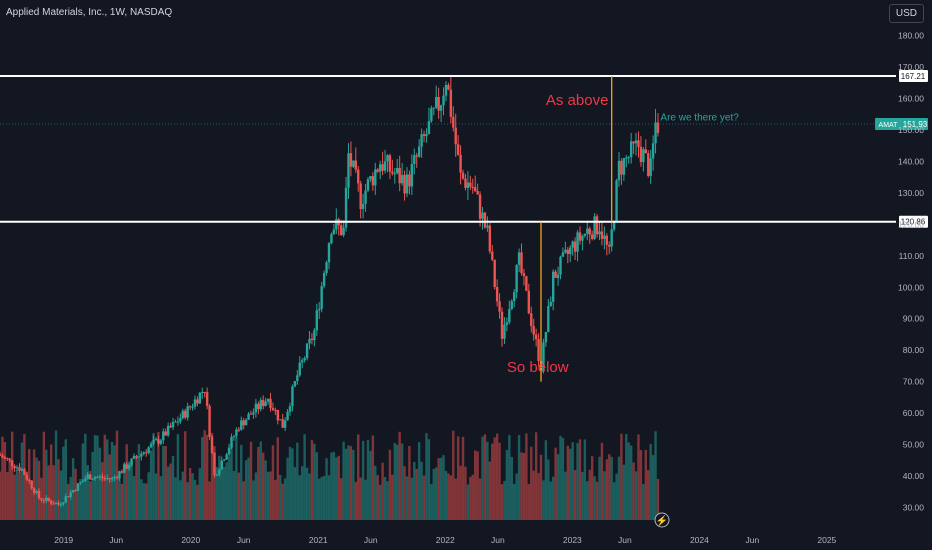 The width and height of the screenshot is (932, 550). I want to click on bolt-button: ⚡, so click(662, 520).